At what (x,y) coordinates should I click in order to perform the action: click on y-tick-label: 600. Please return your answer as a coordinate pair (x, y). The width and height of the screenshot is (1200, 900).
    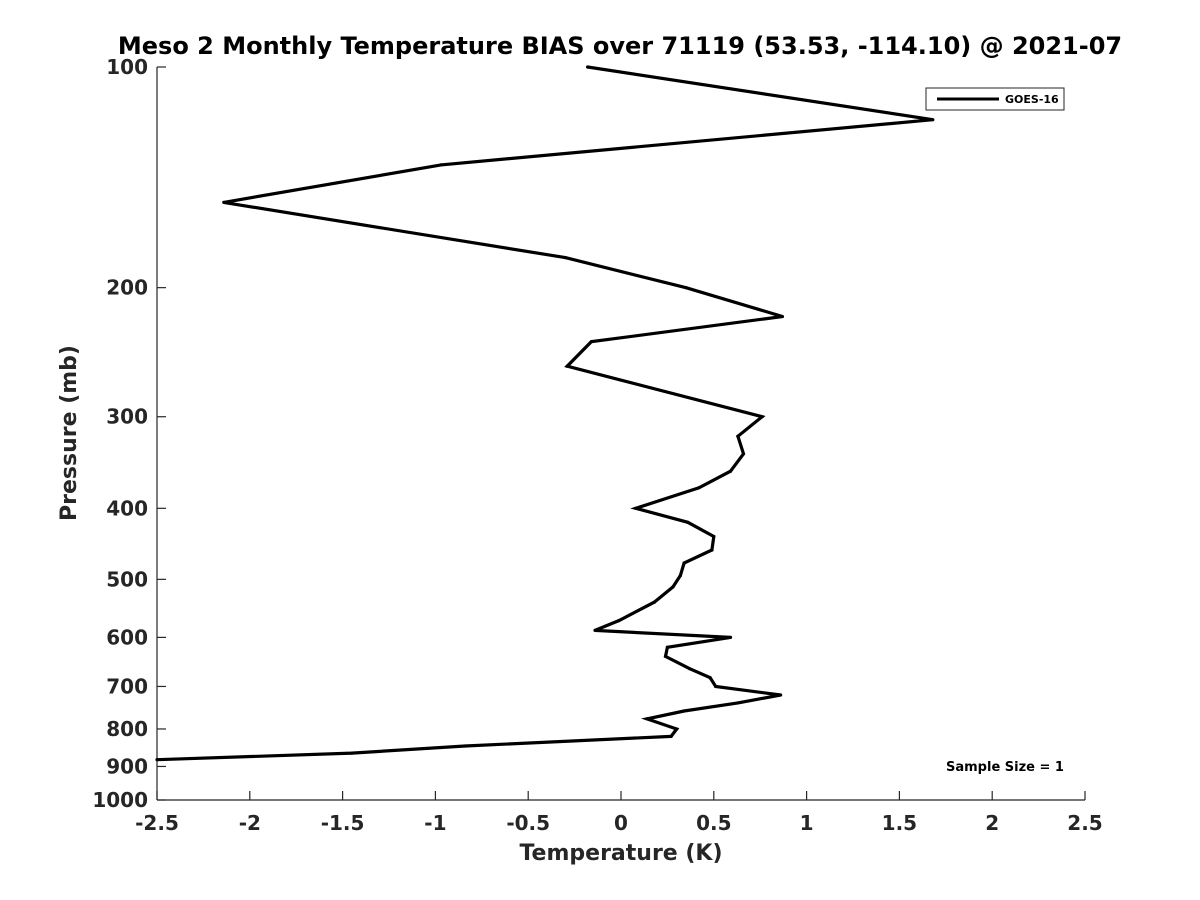
    Looking at the image, I should click on (127, 637).